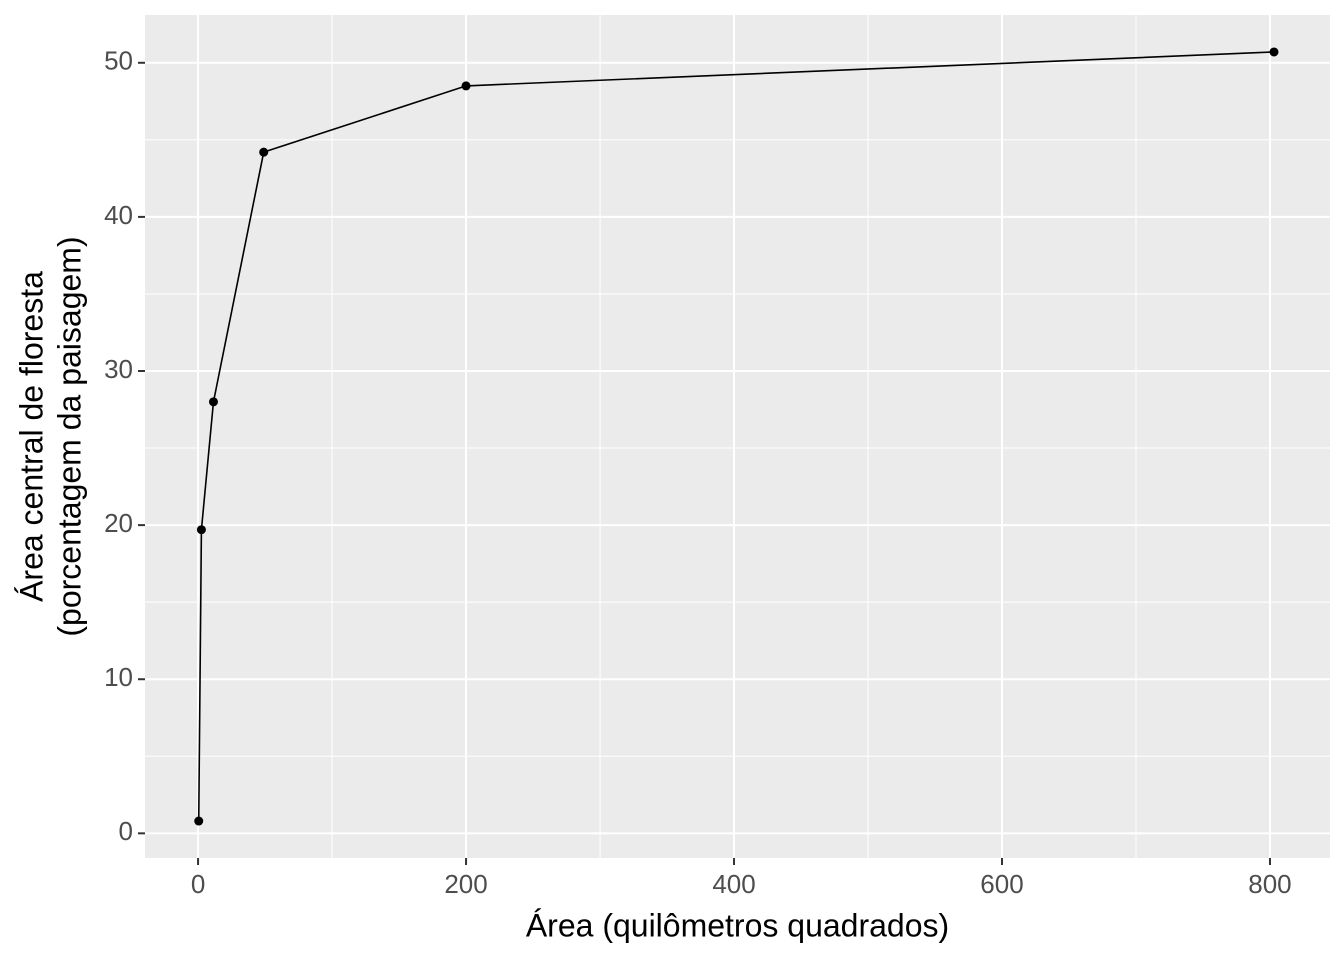 The width and height of the screenshot is (1344, 960). I want to click on y-tick-label: 50, so click(118, 61).